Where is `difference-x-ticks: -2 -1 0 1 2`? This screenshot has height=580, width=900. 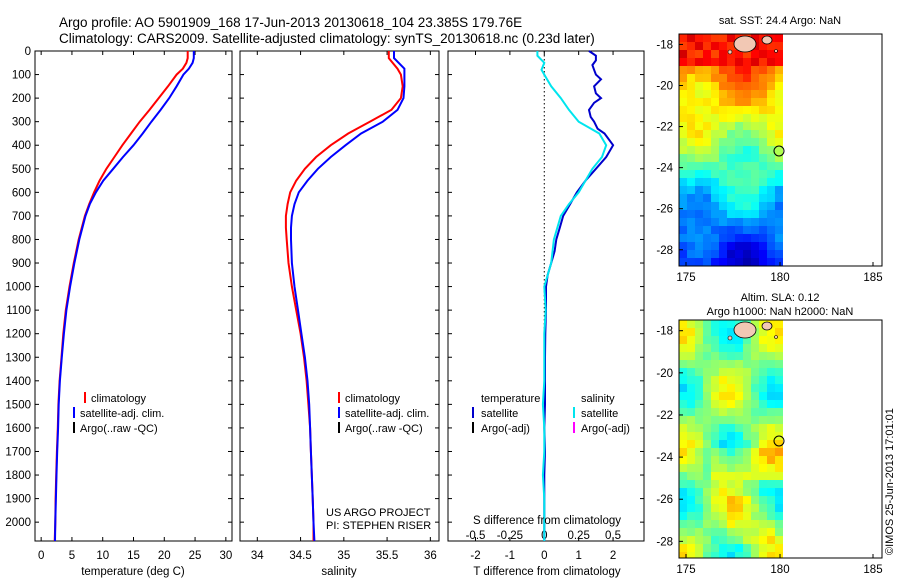
difference-x-ticks: -2 -1 0 1 2 is located at coordinates (543, 306).